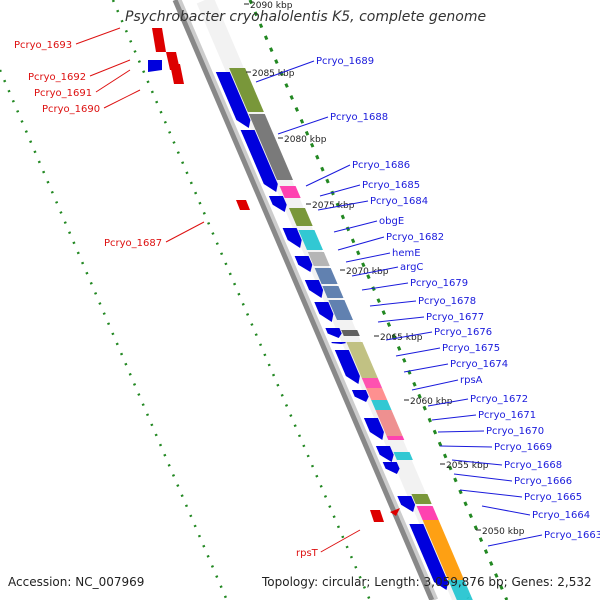 This screenshot has width=600, height=600. What do you see at coordinates (455, 317) in the screenshot?
I see `forward-gene-label: Pcryo_1677` at bounding box center [455, 317].